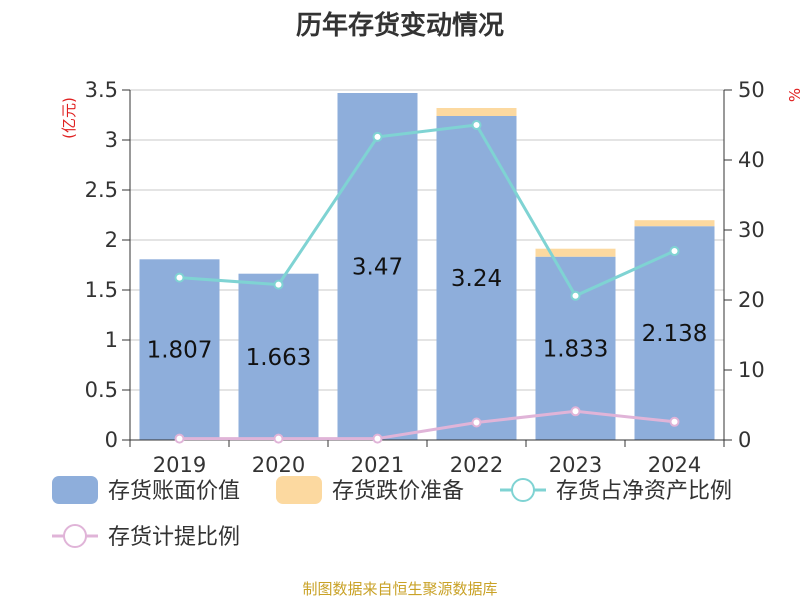  I want to click on right-tick-label: 10, so click(751, 370).